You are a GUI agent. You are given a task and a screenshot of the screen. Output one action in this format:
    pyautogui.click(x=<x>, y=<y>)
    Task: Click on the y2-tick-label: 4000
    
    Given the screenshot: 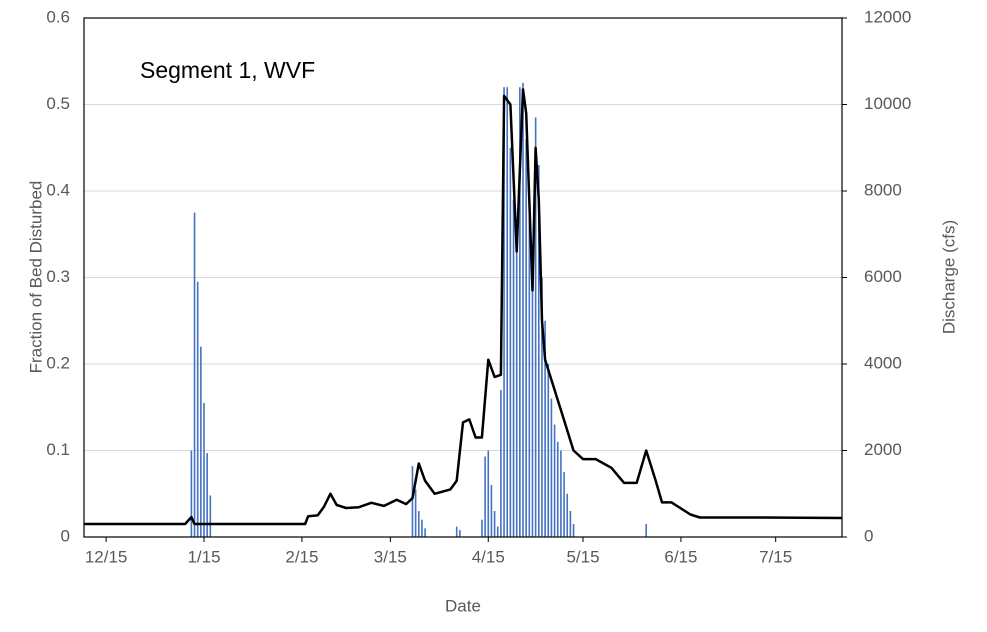 What is the action you would take?
    pyautogui.click(x=883, y=362)
    